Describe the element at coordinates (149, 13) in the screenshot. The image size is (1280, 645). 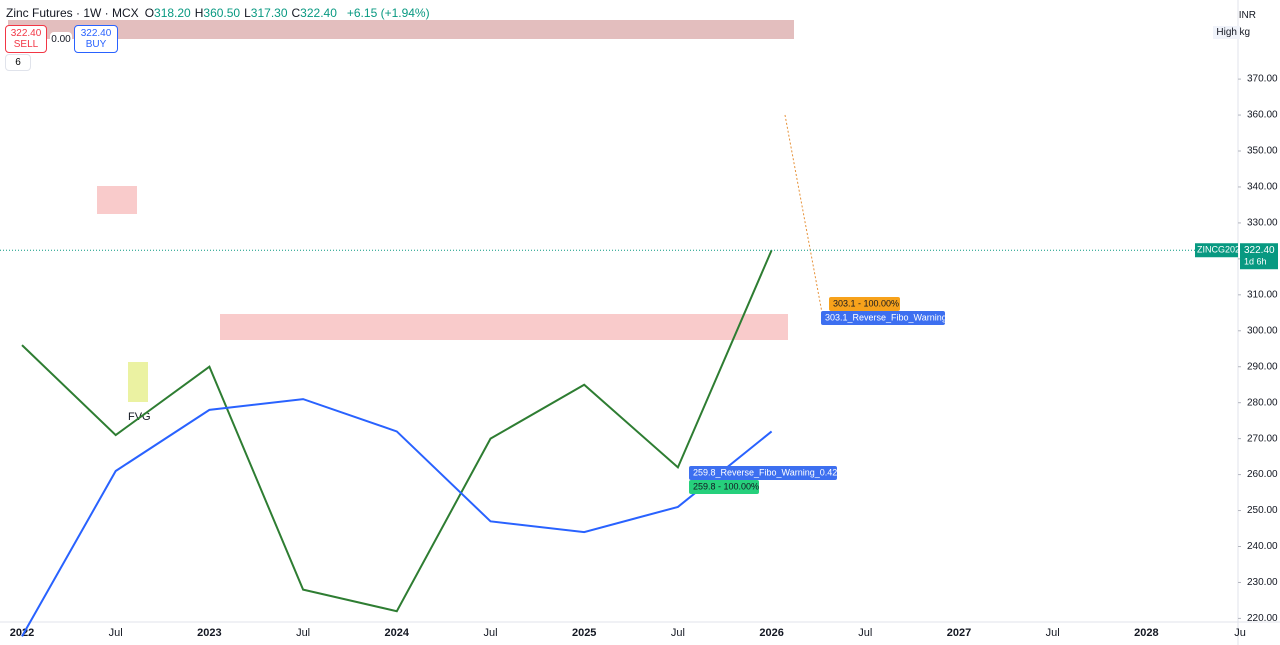
I see `ohlc-key: O` at that location.